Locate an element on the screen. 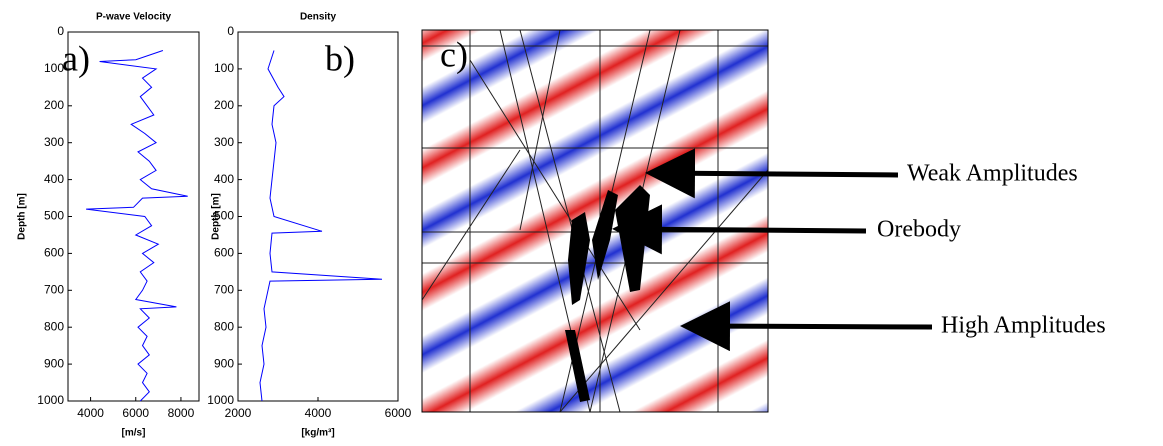  x-tick-label: 2000 is located at coordinates (238, 413).